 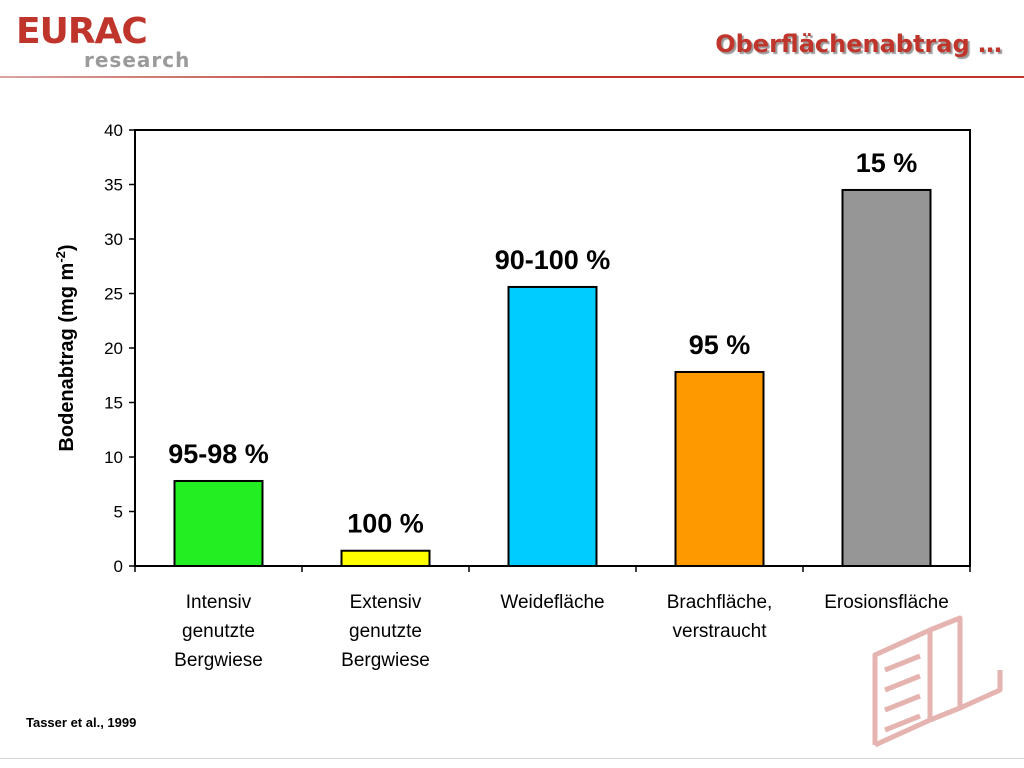 I want to click on building-watermark-icon, so click(x=937, y=681).